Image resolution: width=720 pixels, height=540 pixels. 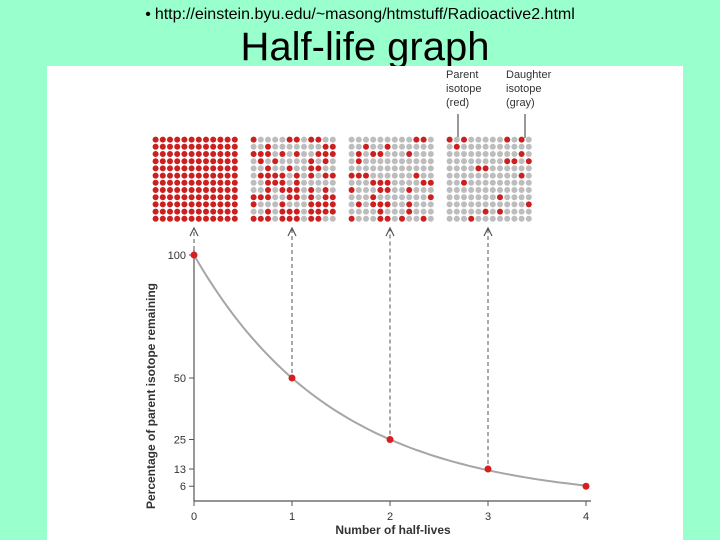 What do you see at coordinates (180, 379) in the screenshot?
I see `y-tick-label-50: 50` at bounding box center [180, 379].